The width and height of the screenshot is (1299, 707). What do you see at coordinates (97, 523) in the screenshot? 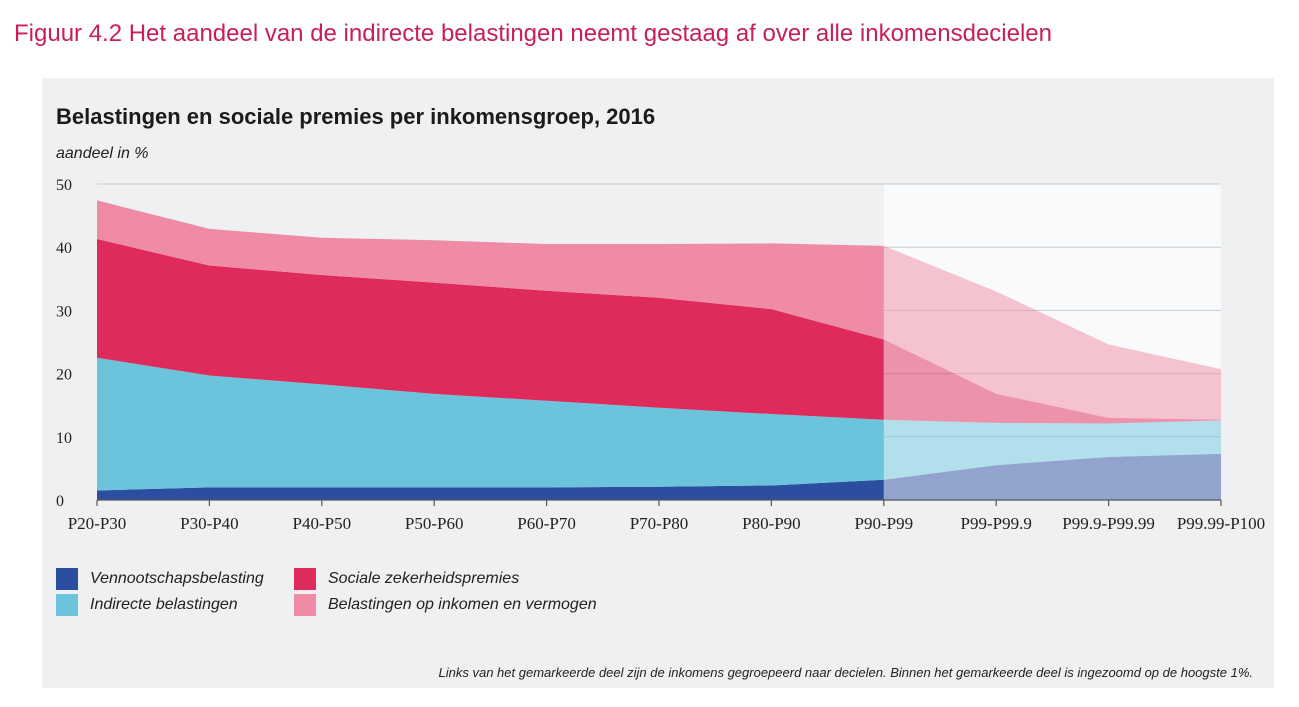
I see `x-tick-label: P20-P30` at bounding box center [97, 523].